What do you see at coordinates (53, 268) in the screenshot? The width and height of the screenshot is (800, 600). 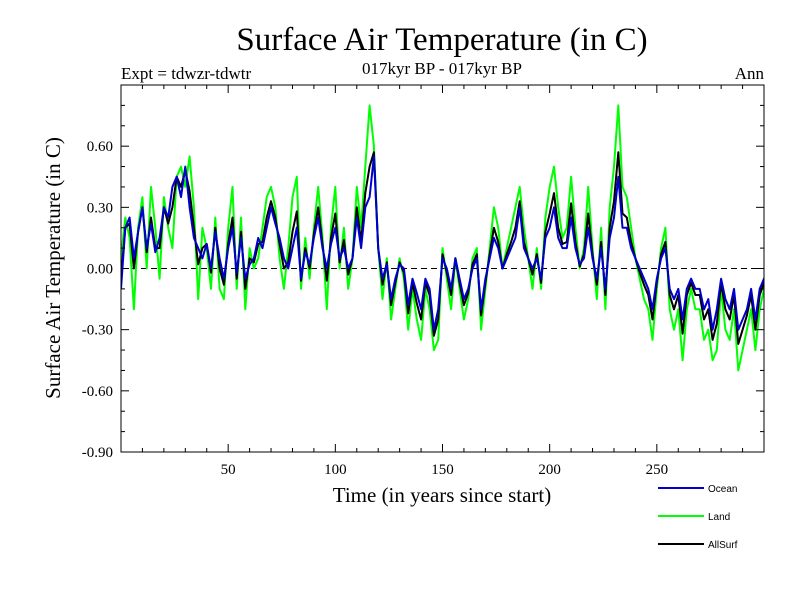 I see `y-axis-label: Surface Air Temperature (in C)` at bounding box center [53, 268].